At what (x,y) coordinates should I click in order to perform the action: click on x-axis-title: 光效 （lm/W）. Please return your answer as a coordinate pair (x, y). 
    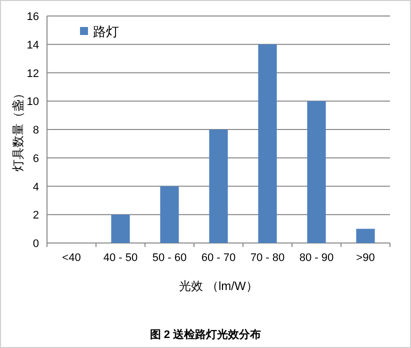
    Looking at the image, I should click on (218, 286).